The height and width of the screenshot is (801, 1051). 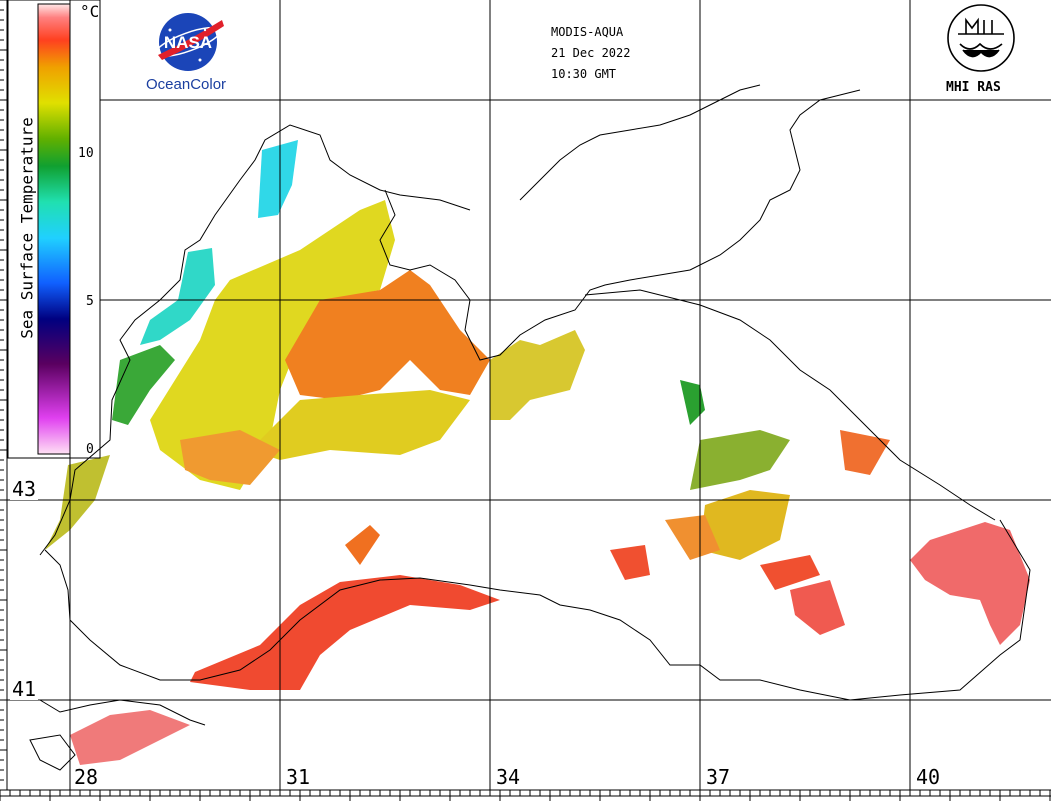 What do you see at coordinates (90, 11) in the screenshot?
I see `legend-unit-label: °C` at bounding box center [90, 11].